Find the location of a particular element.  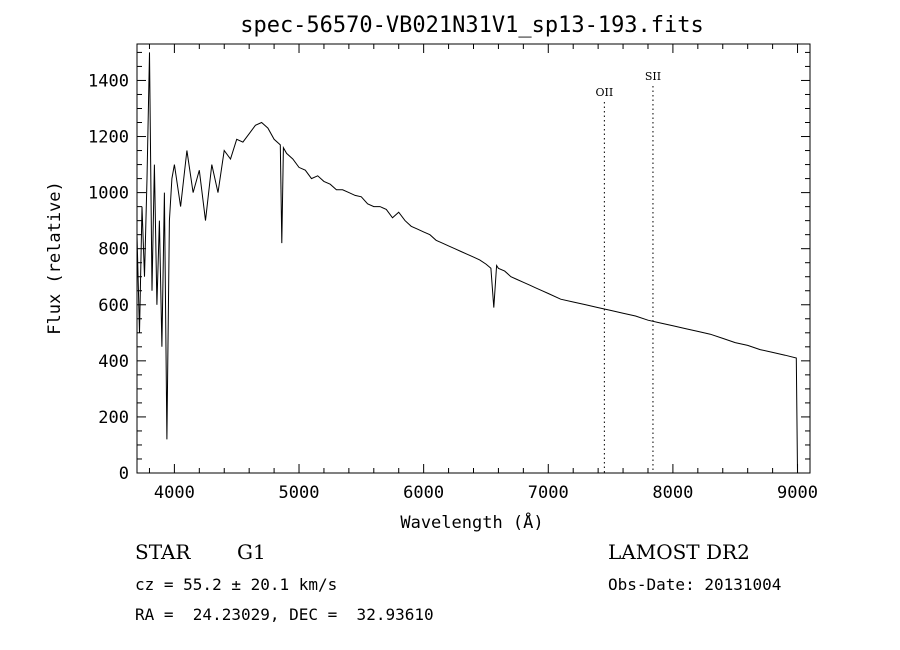

x-tick-label: 4000 is located at coordinates (174, 493).